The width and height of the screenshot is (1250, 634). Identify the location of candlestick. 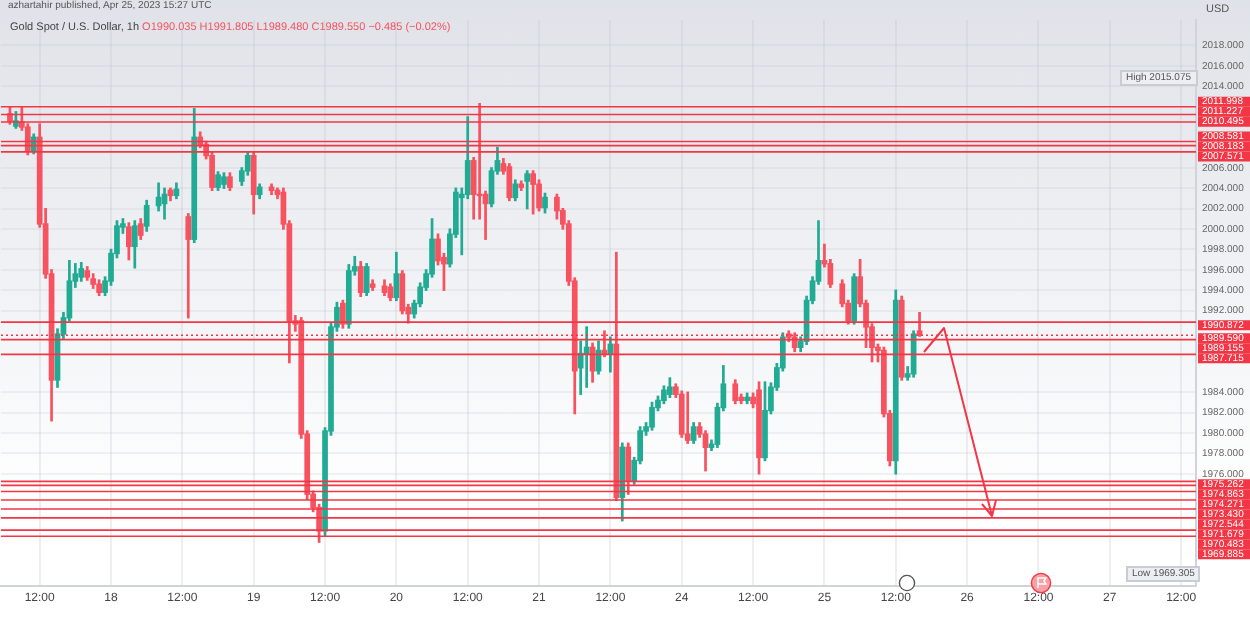
(687, 417).